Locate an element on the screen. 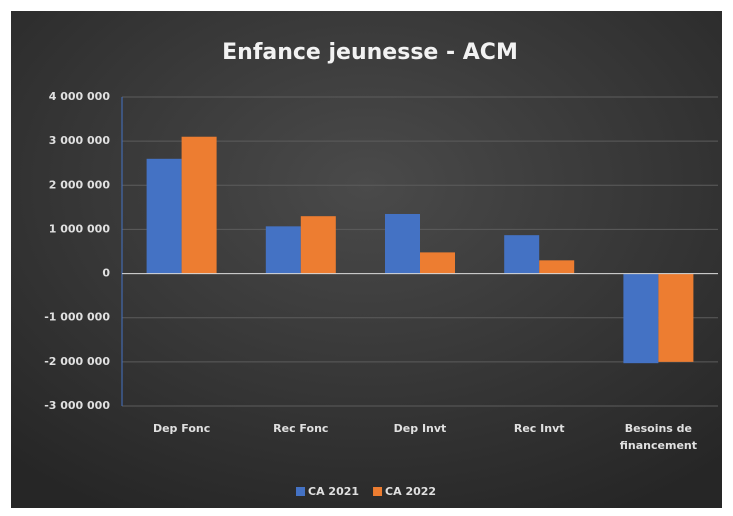 Image resolution: width=733 pixels, height=516 pixels. x-tick-label-box: Rec Invt is located at coordinates (539, 428).